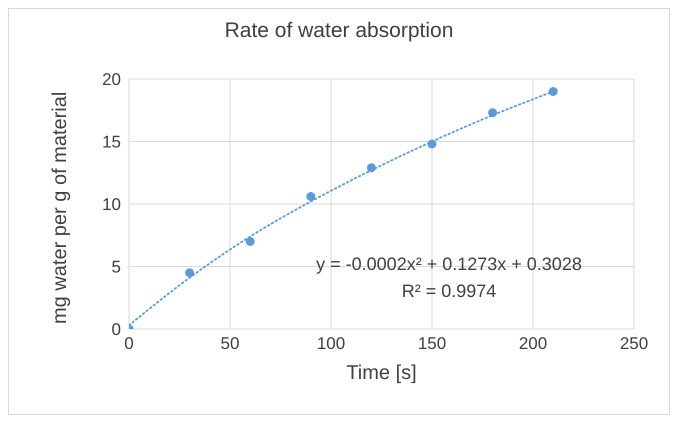 Image resolution: width=678 pixels, height=425 pixels. What do you see at coordinates (129, 344) in the screenshot?
I see `x-tick-label: 0` at bounding box center [129, 344].